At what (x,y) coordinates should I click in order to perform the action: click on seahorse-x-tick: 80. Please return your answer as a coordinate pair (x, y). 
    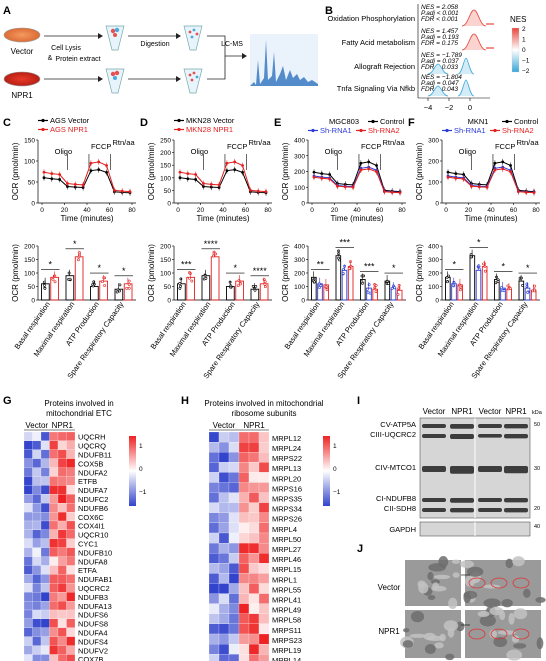
    Looking at the image, I should click on (402, 210).